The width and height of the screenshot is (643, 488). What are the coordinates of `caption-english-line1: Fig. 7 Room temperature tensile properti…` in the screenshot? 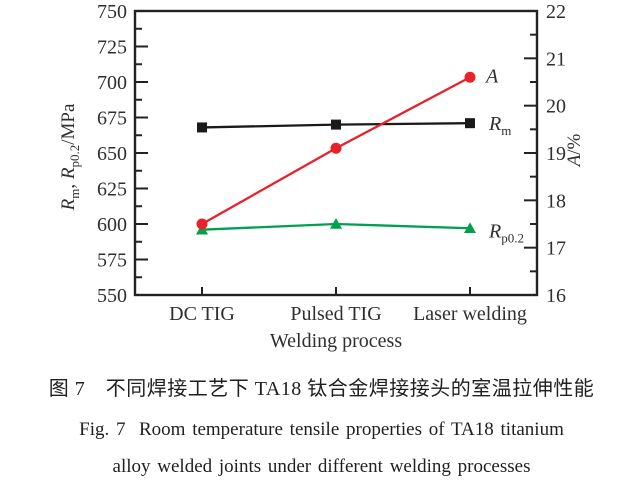 It's located at (321, 429).